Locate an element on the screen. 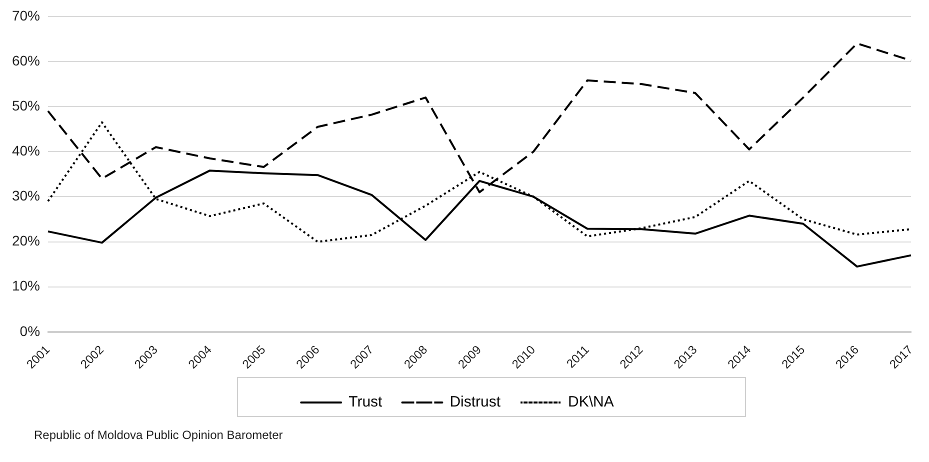 This screenshot has height=462, width=929. y-tick-label: 20% is located at coordinates (26, 240).